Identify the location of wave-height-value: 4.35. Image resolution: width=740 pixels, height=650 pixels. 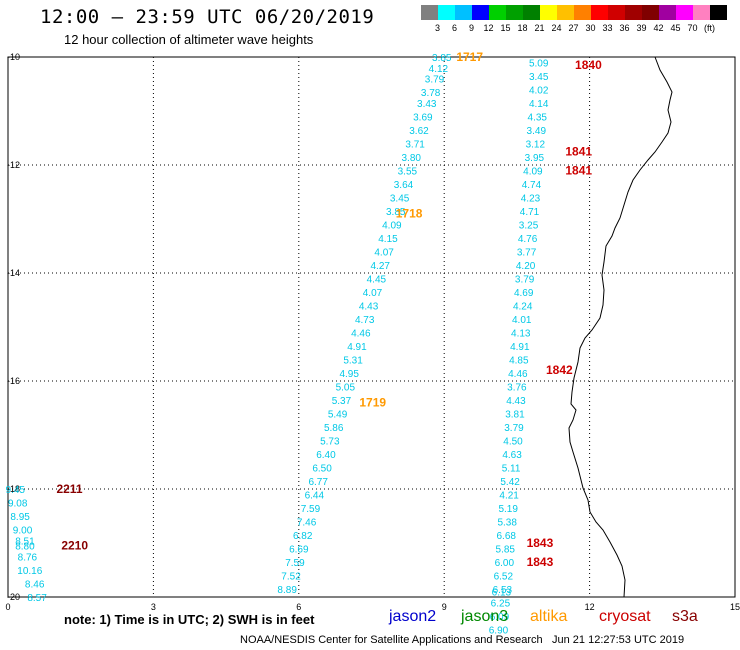
(538, 117).